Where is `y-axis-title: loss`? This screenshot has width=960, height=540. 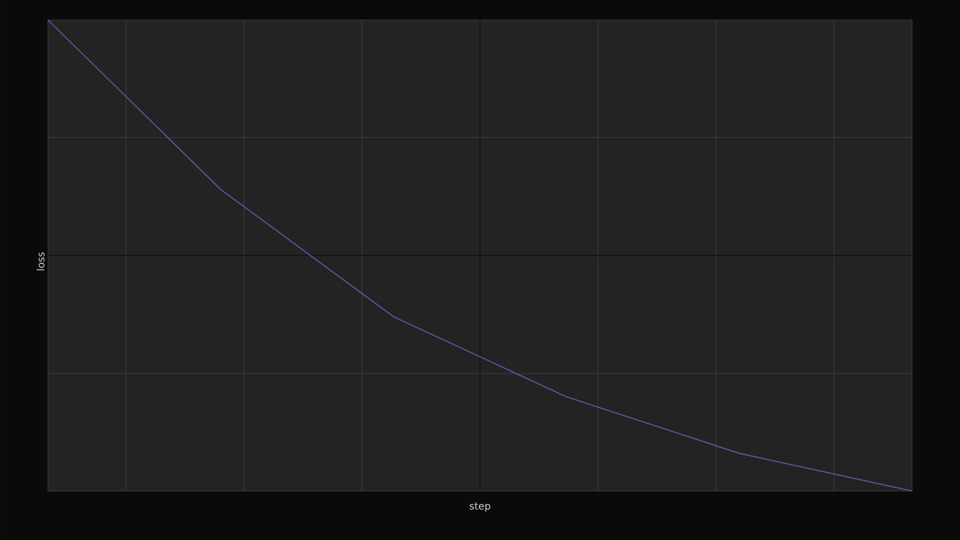
y-axis-title: loss is located at coordinates (40, 261).